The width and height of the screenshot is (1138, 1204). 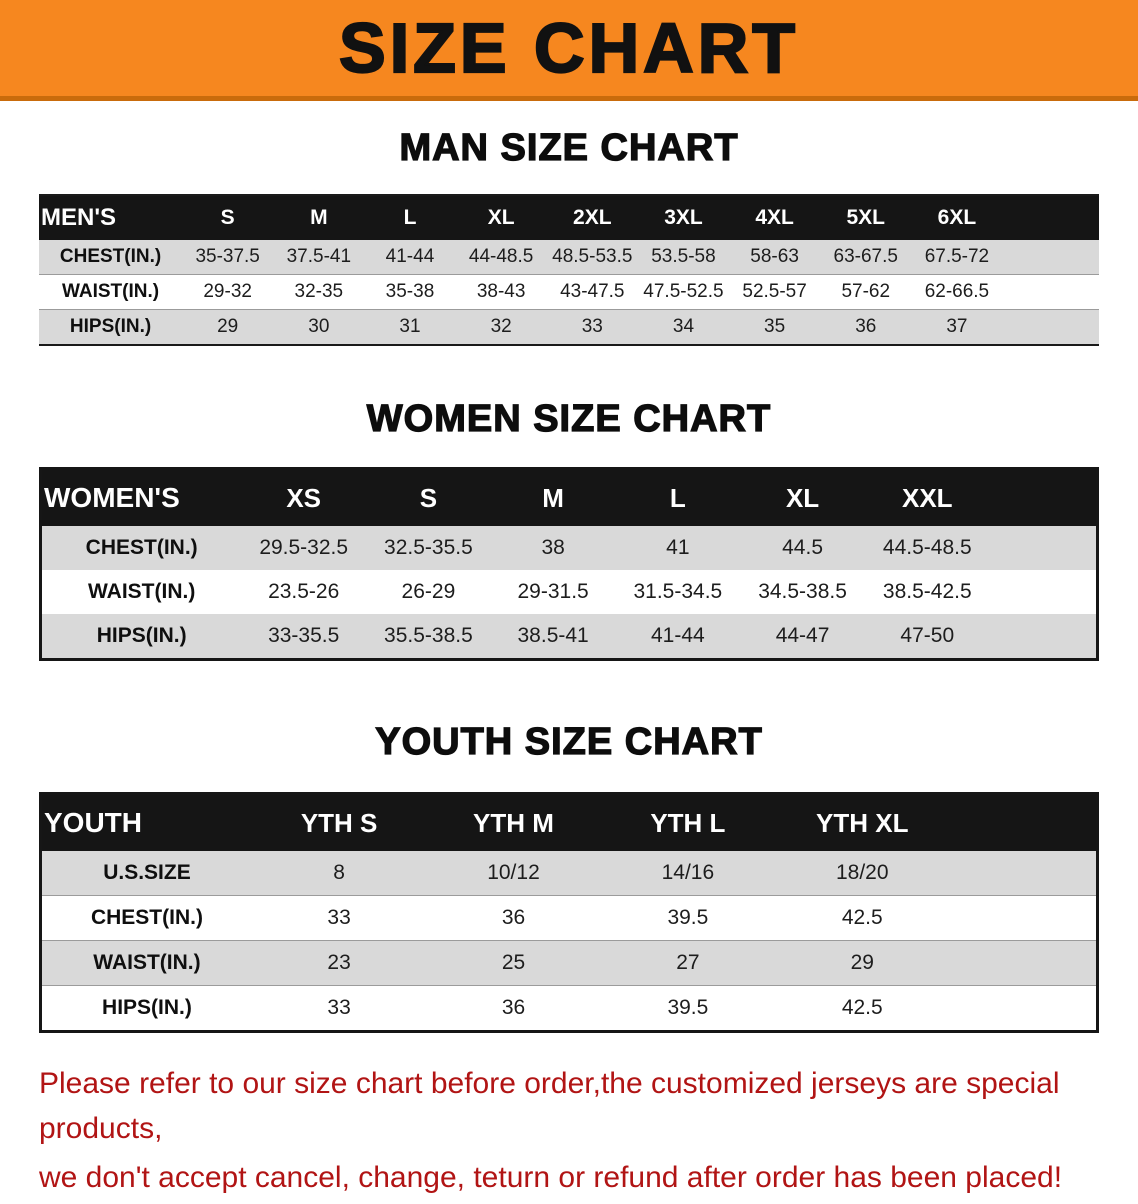 I want to click on value-cell: 63-67.5, so click(x=865, y=256).